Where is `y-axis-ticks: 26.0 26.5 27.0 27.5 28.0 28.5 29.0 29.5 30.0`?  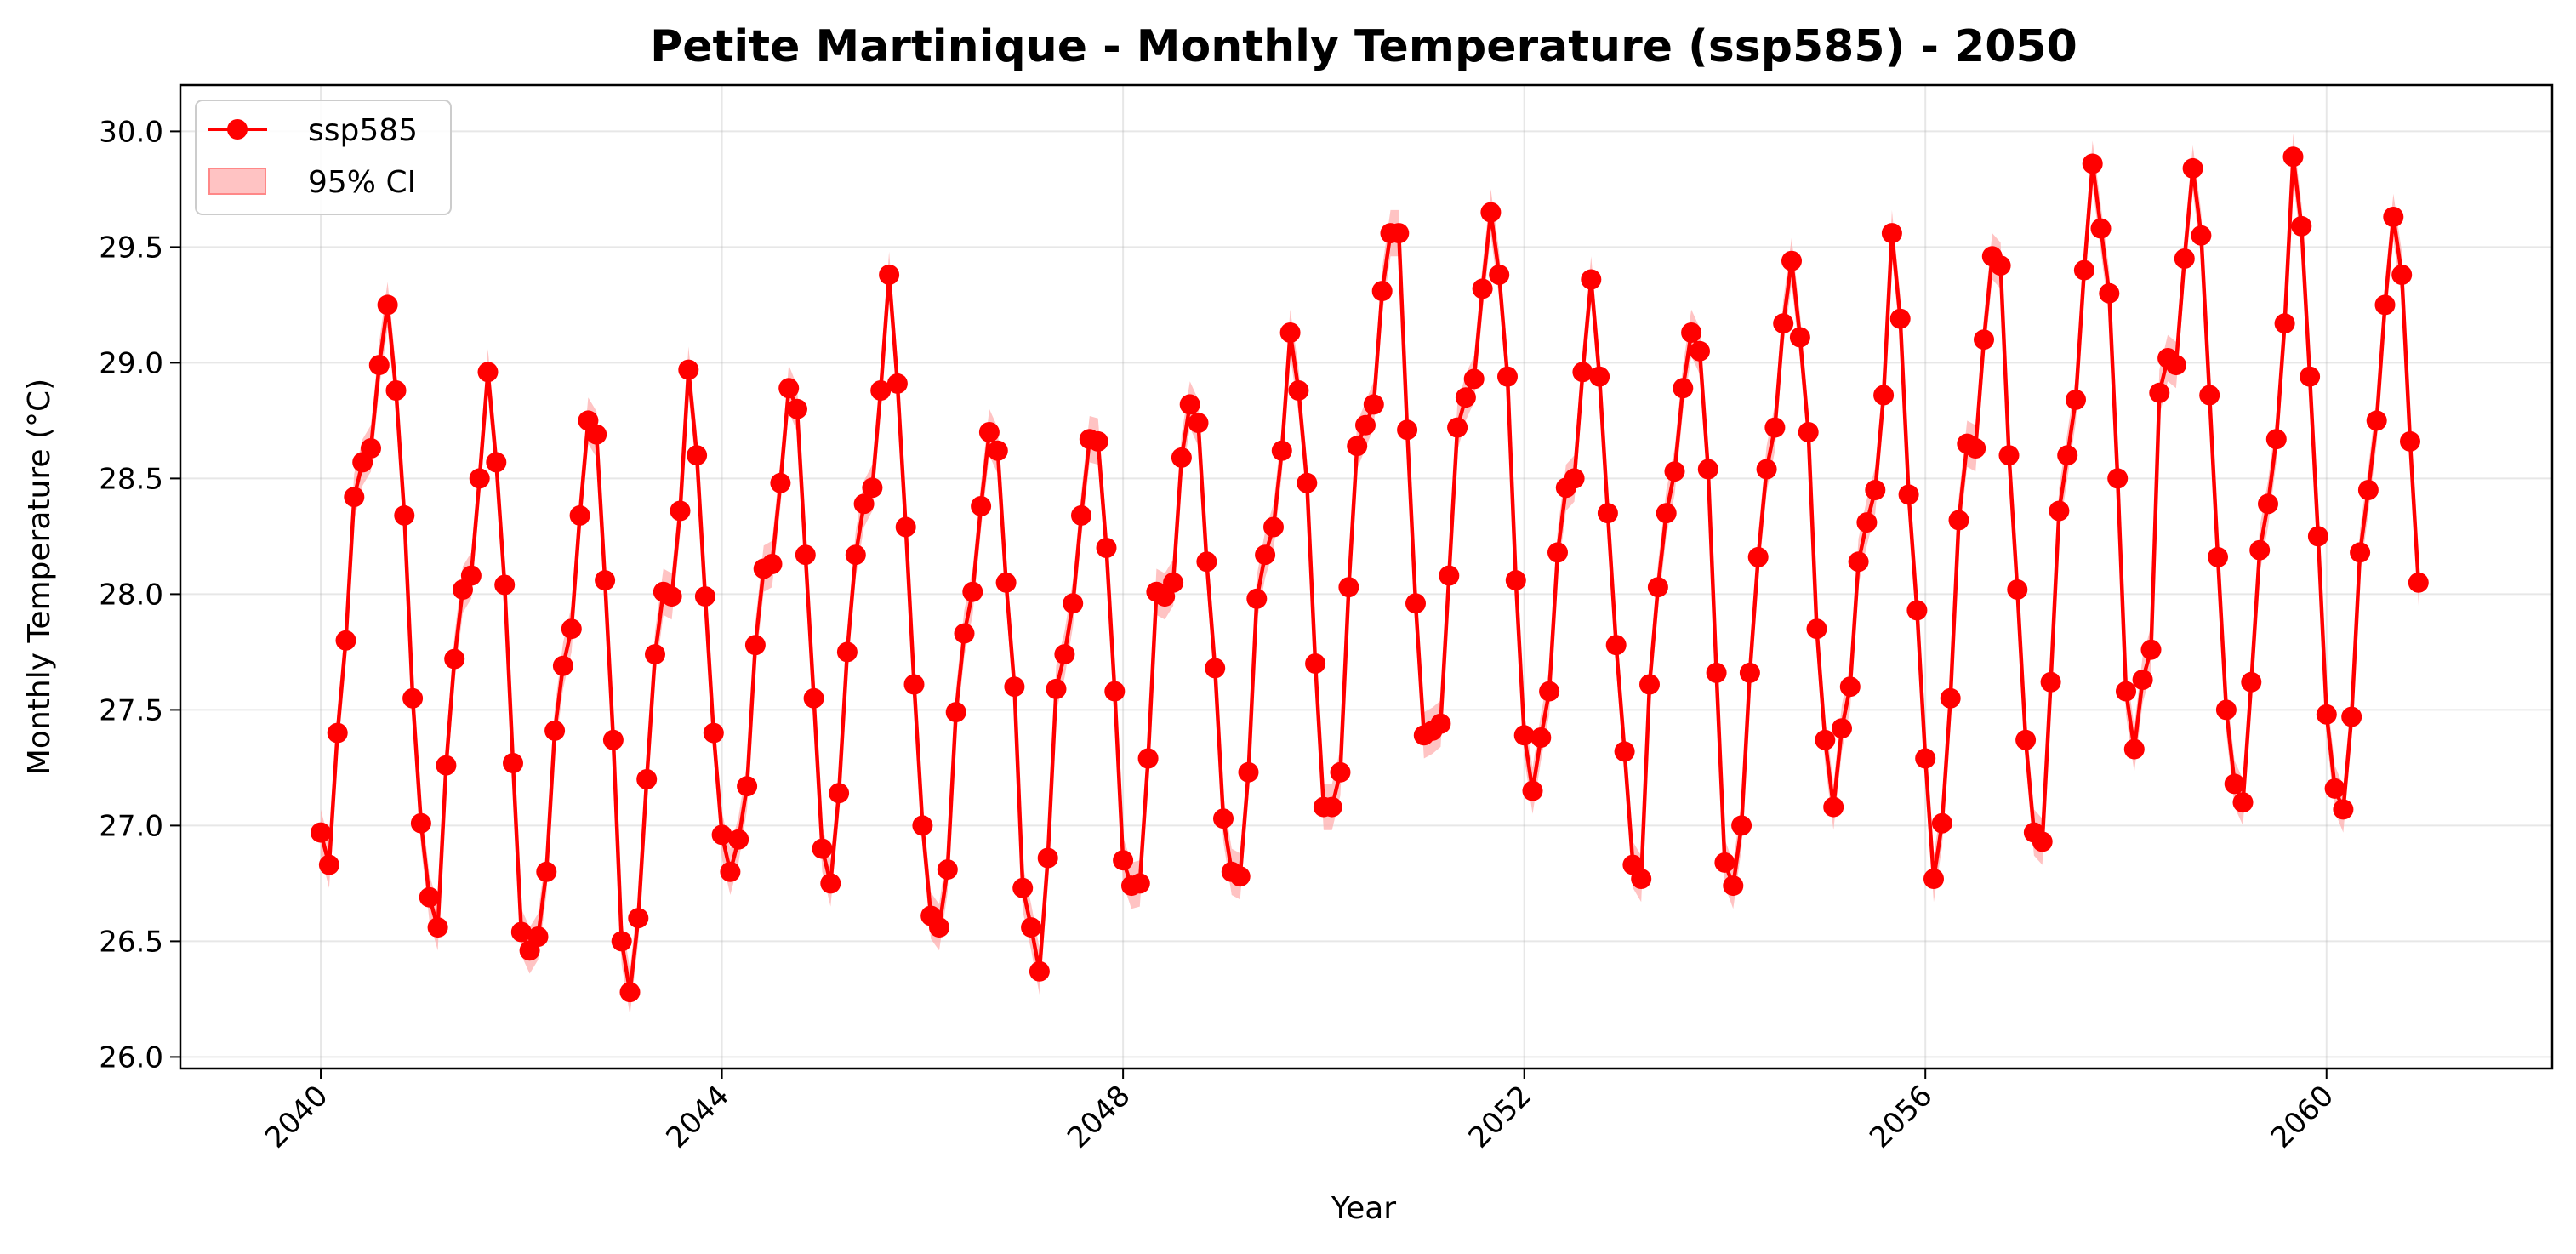 y-axis-ticks: 26.0 26.5 27.0 27.5 28.0 28.5 29.0 29.5 30.0 is located at coordinates (139, 595).